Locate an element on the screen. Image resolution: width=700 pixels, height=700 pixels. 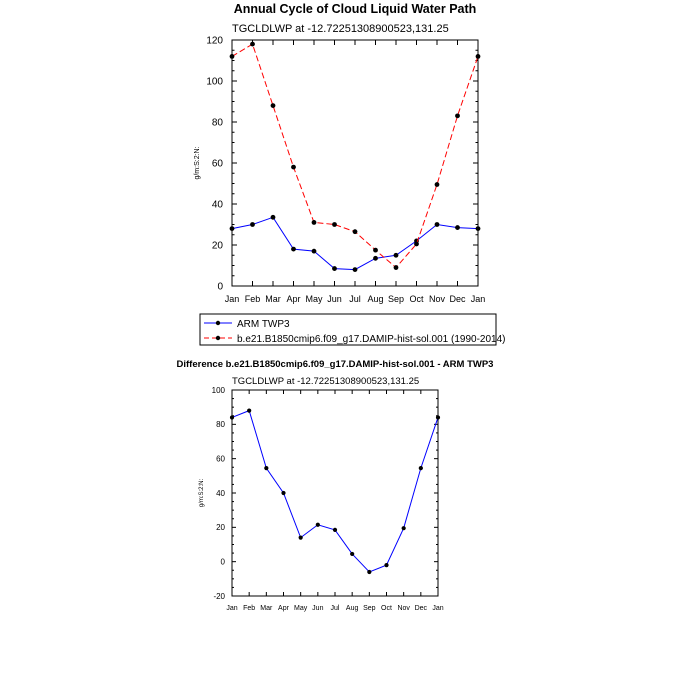
panel-2-ticks is located at coordinates (335, 493).